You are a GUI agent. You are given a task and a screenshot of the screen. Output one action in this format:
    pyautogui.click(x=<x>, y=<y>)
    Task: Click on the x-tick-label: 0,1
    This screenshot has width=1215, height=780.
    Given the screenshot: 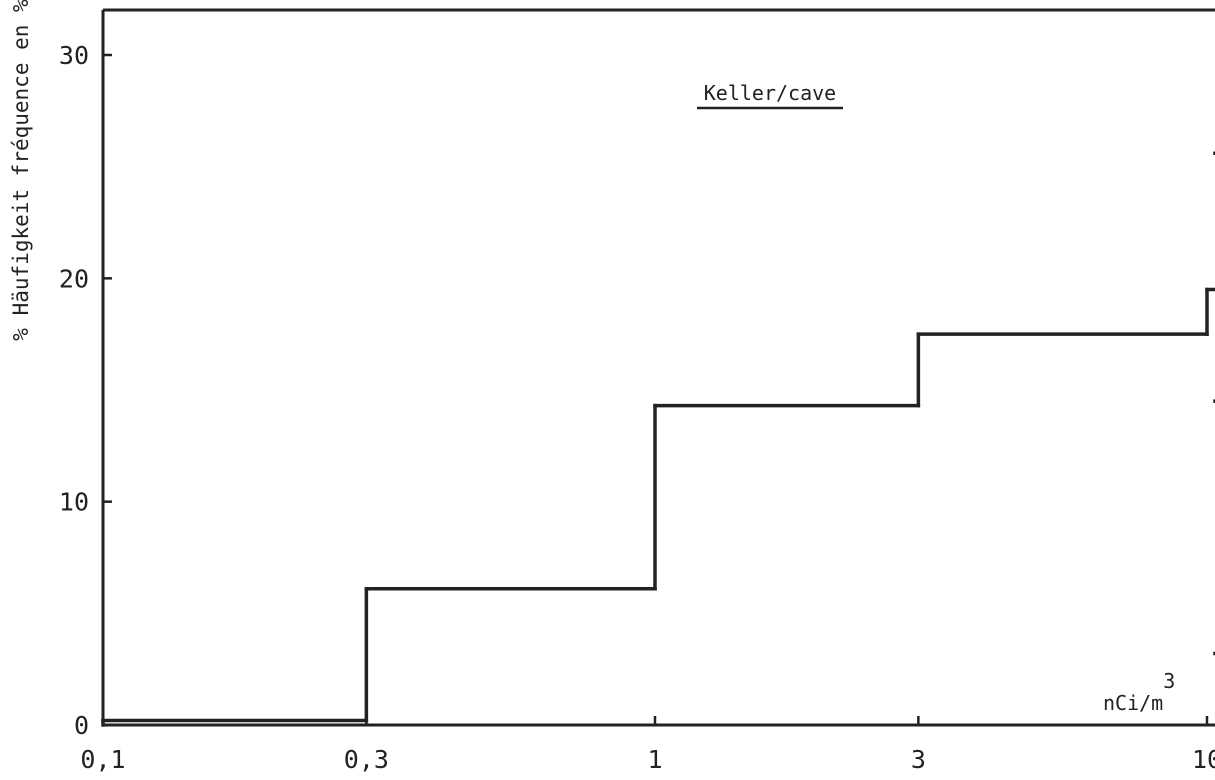 What is the action you would take?
    pyautogui.click(x=102, y=759)
    